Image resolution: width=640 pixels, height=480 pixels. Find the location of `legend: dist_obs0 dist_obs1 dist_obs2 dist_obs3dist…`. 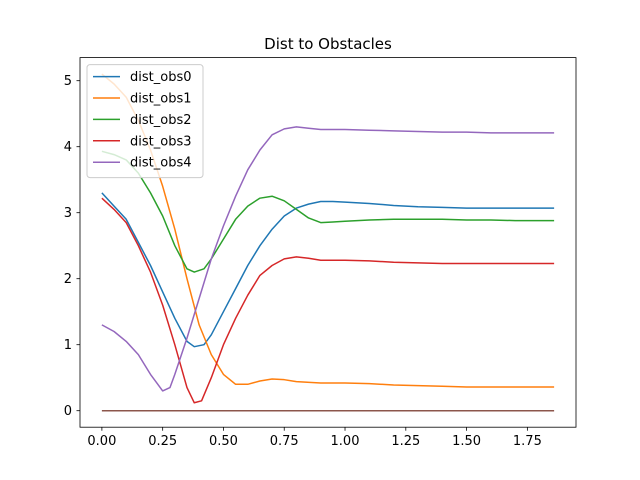

legend: dist_obs0 dist_obs1 dist_obs2 dist_obs3dist… is located at coordinates (145, 121).